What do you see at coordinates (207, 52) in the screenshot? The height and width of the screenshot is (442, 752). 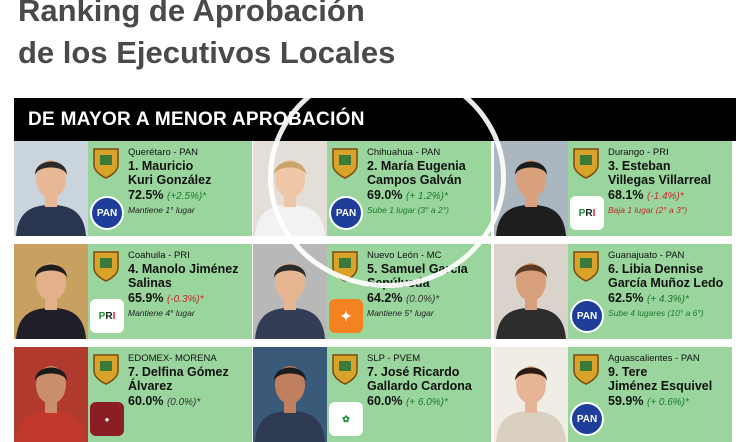 I see `page-title-line2: de los Ejecutivos Locales` at bounding box center [207, 52].